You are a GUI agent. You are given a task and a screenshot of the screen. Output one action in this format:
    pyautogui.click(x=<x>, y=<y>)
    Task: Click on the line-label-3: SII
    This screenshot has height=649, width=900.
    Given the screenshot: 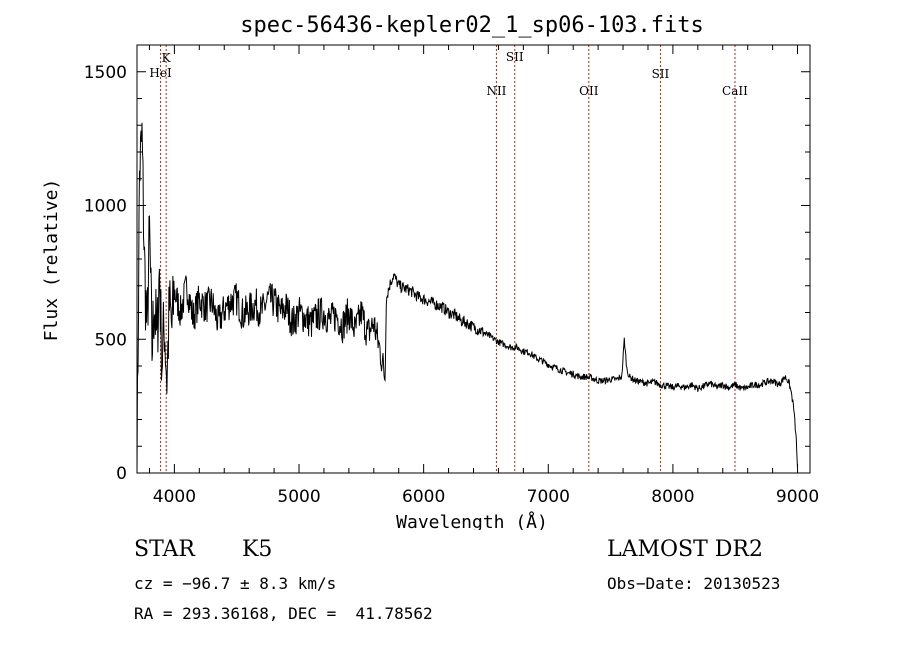 What is the action you would take?
    pyautogui.click(x=515, y=57)
    